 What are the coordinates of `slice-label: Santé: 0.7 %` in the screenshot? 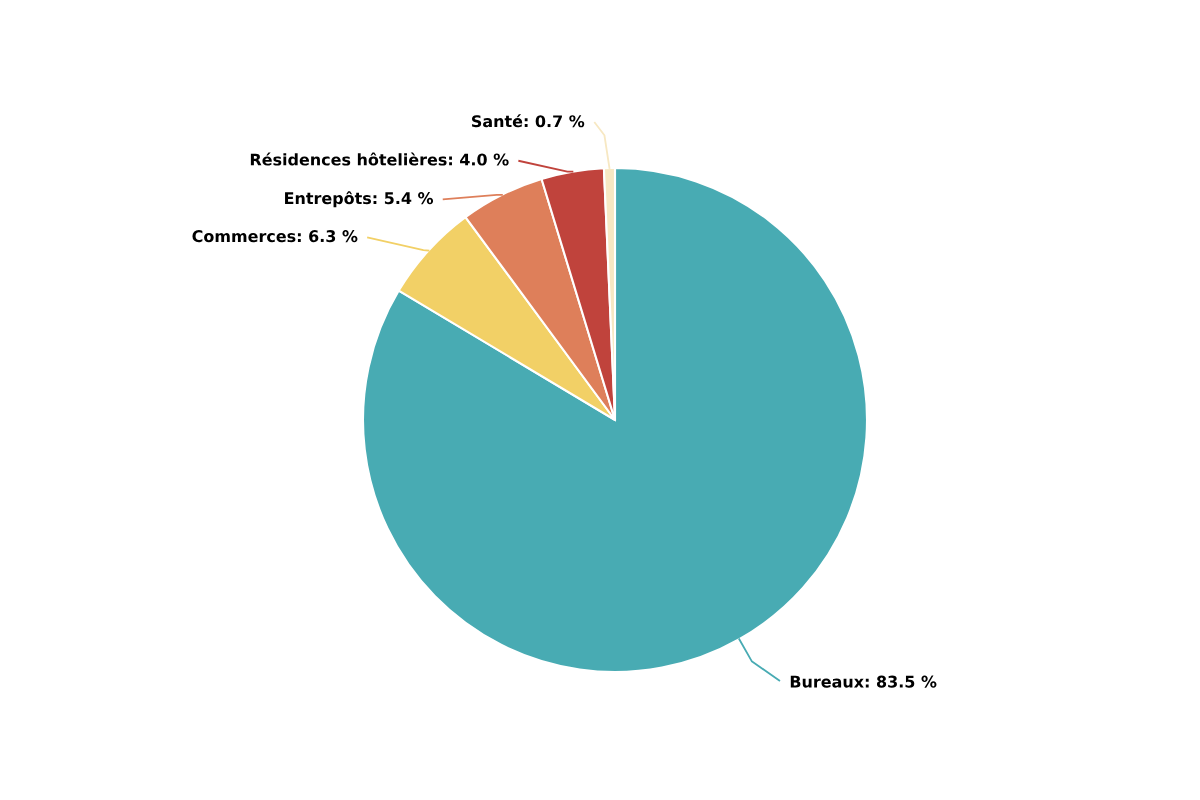 It's located at (528, 121).